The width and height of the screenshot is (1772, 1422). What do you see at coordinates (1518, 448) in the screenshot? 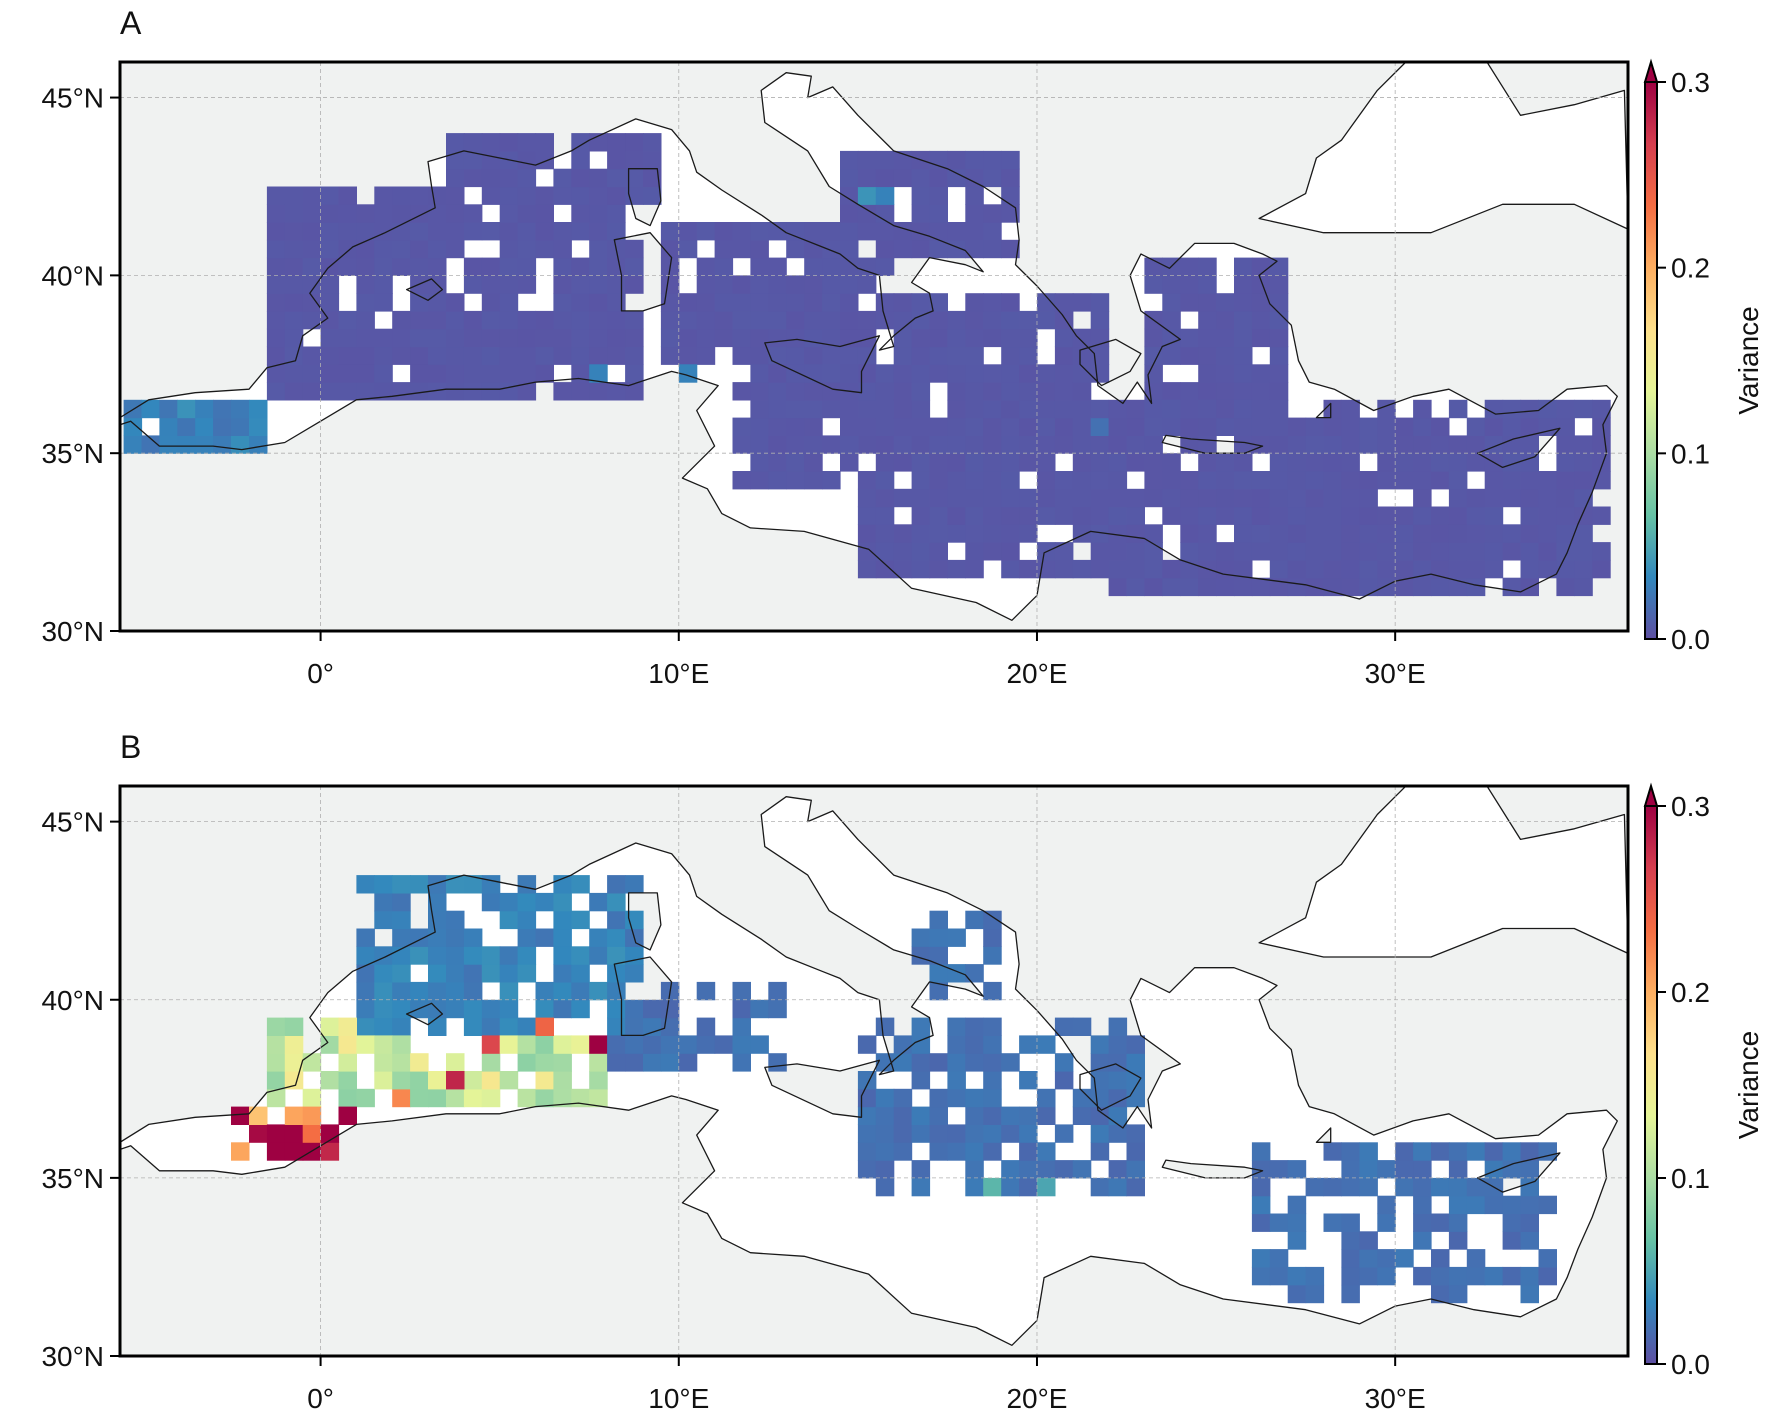
I see `coastline` at bounding box center [1518, 448].